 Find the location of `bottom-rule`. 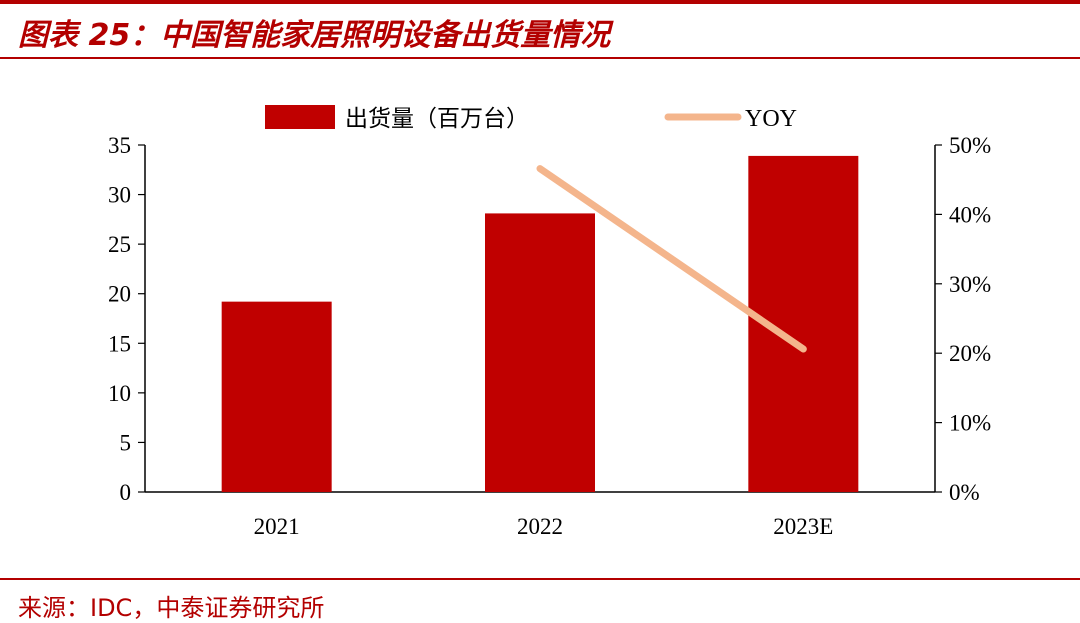

bottom-rule is located at coordinates (540, 579).